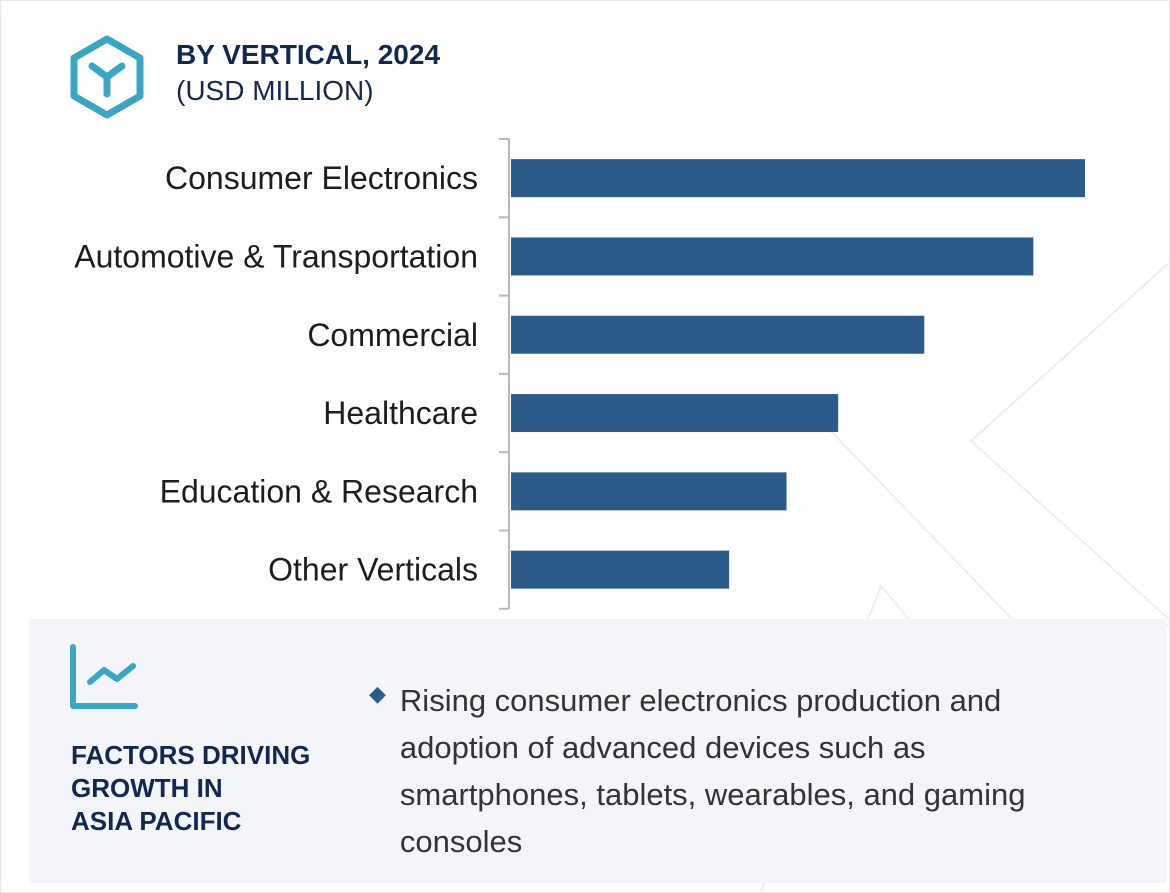 The height and width of the screenshot is (893, 1170). Describe the element at coordinates (276, 256) in the screenshot. I see `category-label: Automotive & Transportation` at that location.